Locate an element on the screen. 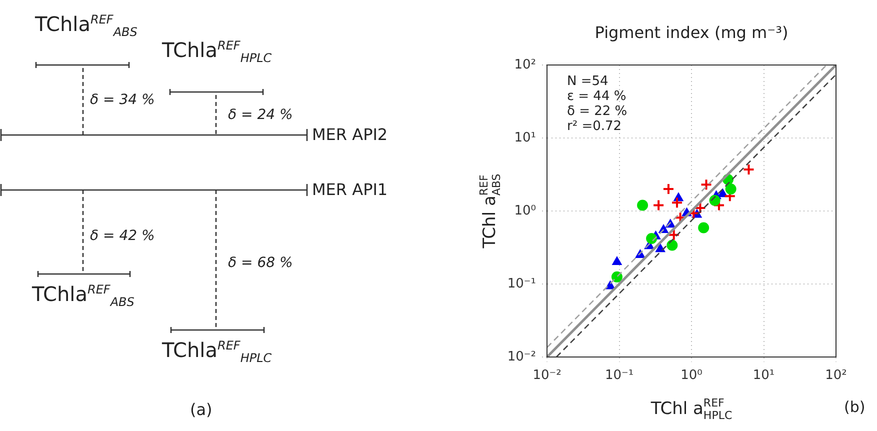 This screenshot has width=877, height=431. text: δ = 24 % is located at coordinates (260, 115).